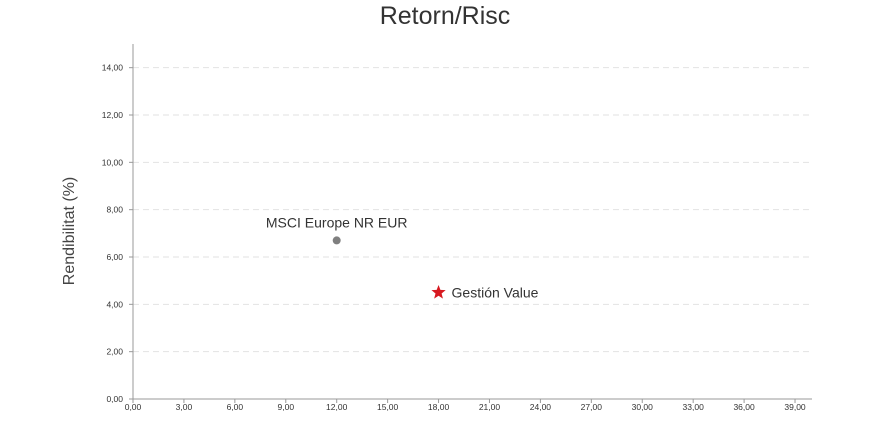 The width and height of the screenshot is (890, 434). Describe the element at coordinates (114, 257) in the screenshot. I see `y-tick-label: 6,00` at that location.